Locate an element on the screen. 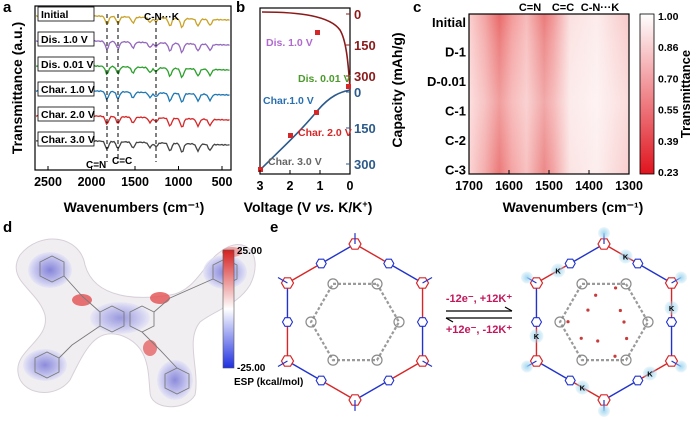  colorbar-tick-label: 0.39 is located at coordinates (668, 142).